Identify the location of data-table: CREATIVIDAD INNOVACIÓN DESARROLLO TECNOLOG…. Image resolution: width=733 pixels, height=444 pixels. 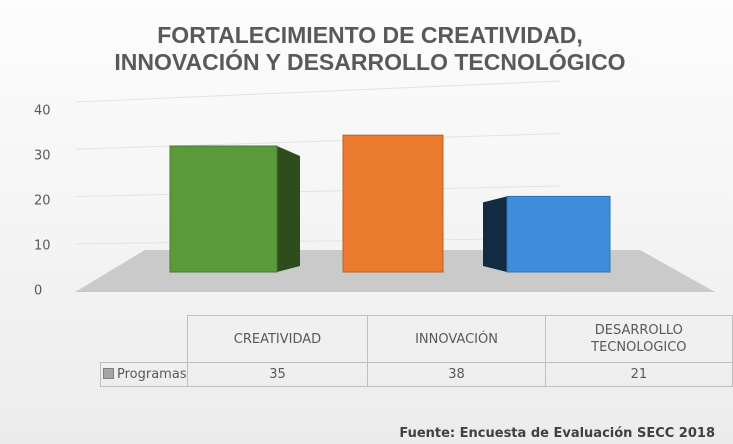
(416, 351).